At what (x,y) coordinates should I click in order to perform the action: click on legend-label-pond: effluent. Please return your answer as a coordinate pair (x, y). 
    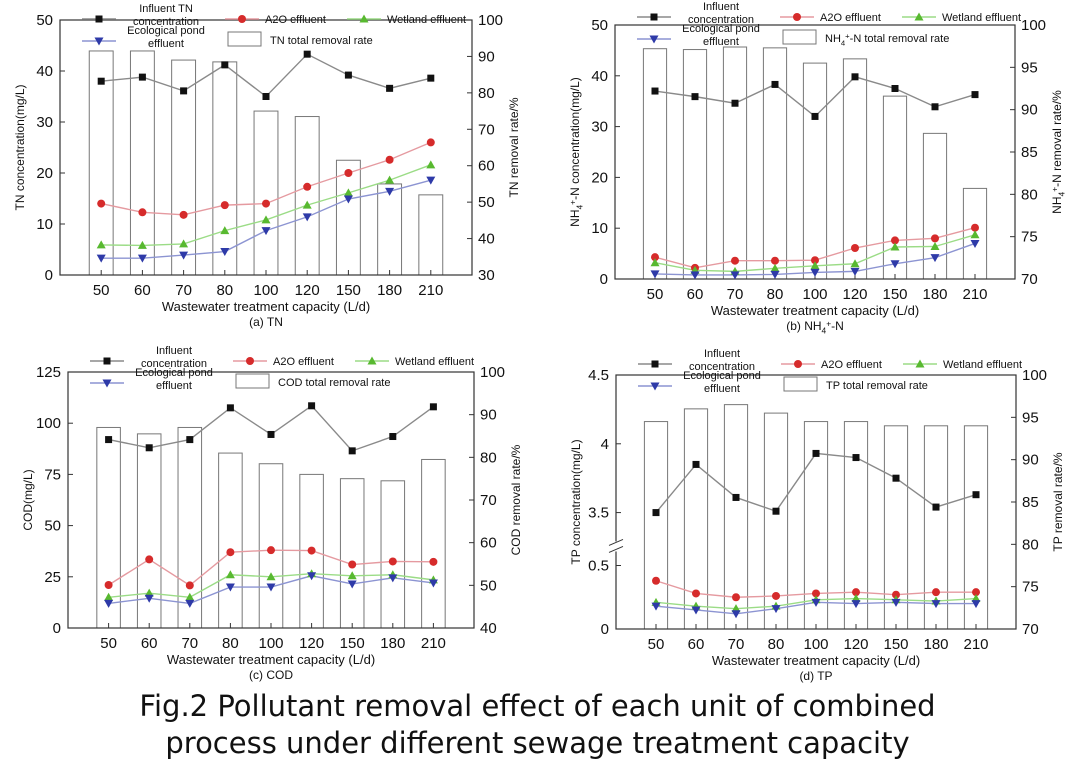
    Looking at the image, I should click on (166, 44).